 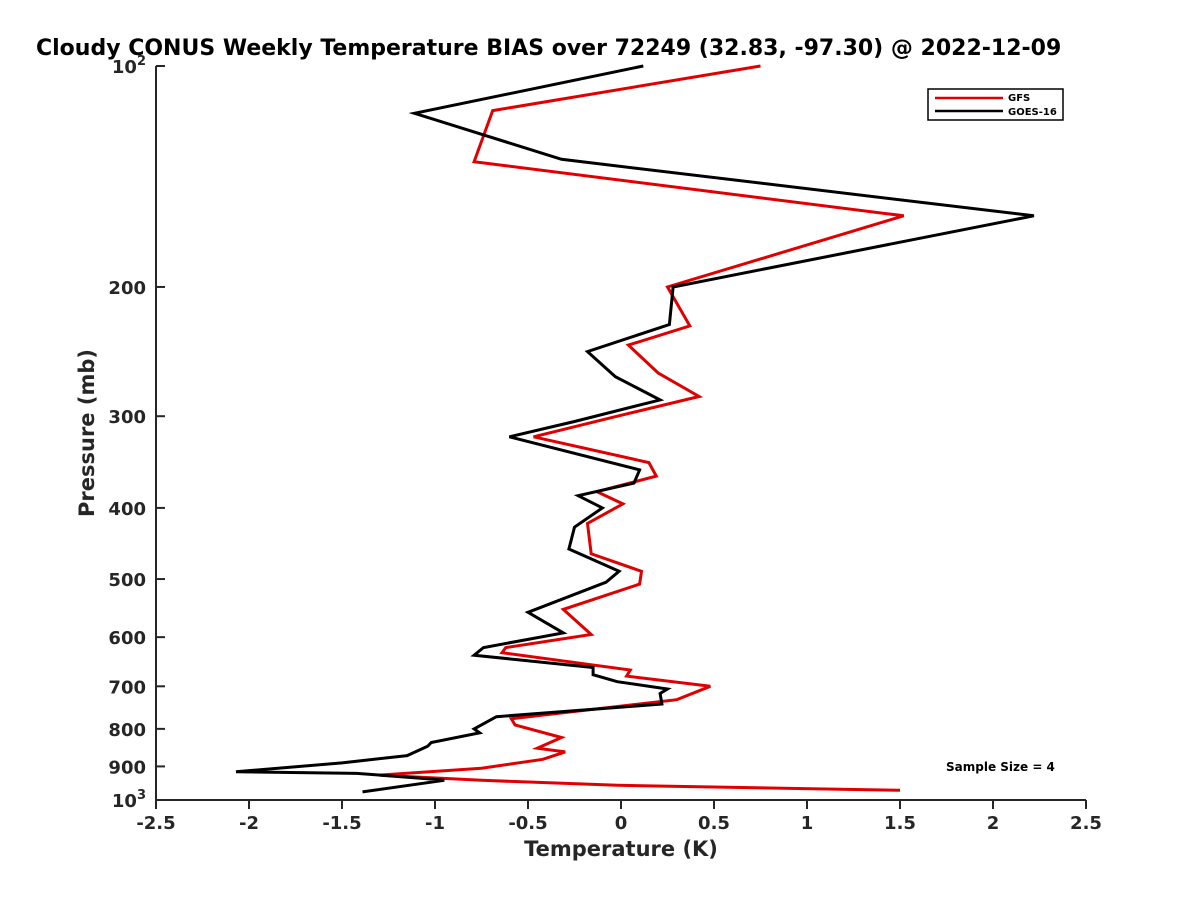 What do you see at coordinates (127, 767) in the screenshot?
I see `y-tick-label: 900` at bounding box center [127, 767].